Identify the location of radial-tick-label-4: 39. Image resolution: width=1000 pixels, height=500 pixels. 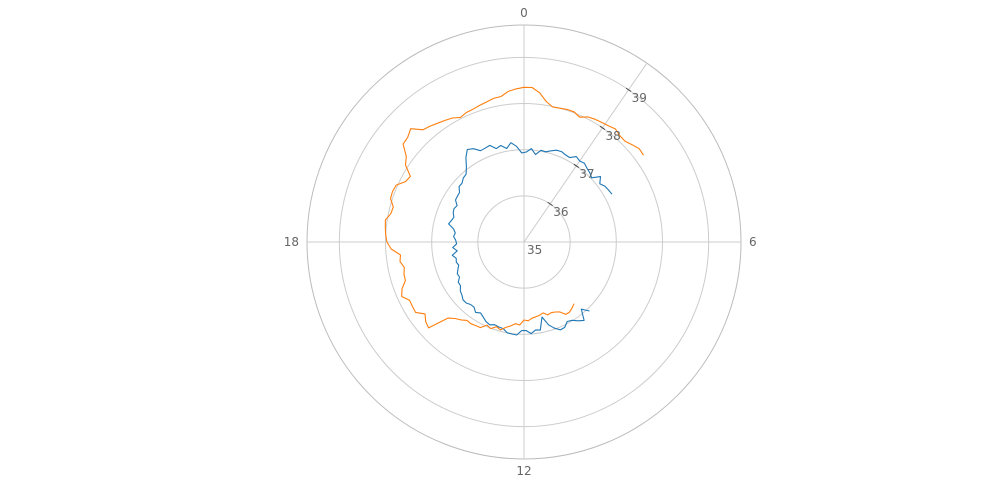
(639, 98).